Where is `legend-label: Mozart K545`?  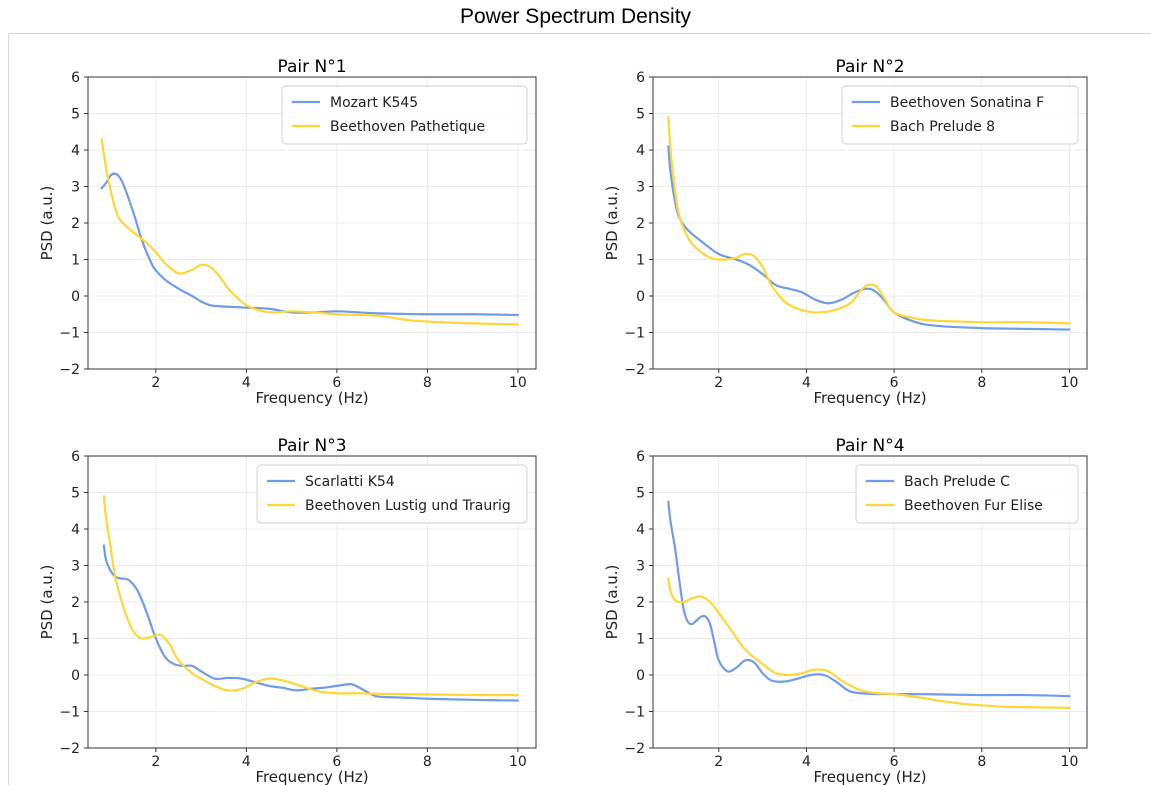
legend-label: Mozart K545 is located at coordinates (374, 103).